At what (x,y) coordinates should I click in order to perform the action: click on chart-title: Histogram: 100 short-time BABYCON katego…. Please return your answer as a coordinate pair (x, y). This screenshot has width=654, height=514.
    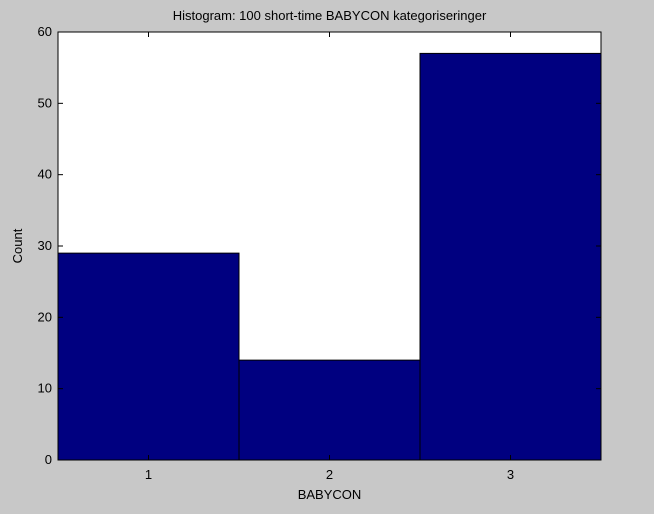
    Looking at the image, I should click on (330, 15).